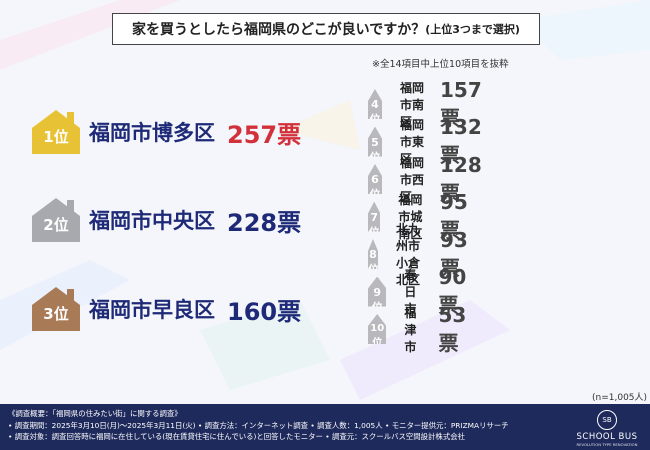 The width and height of the screenshot is (650, 450). What do you see at coordinates (375, 149) in the screenshot?
I see `rank-label: 5位` at bounding box center [375, 149].